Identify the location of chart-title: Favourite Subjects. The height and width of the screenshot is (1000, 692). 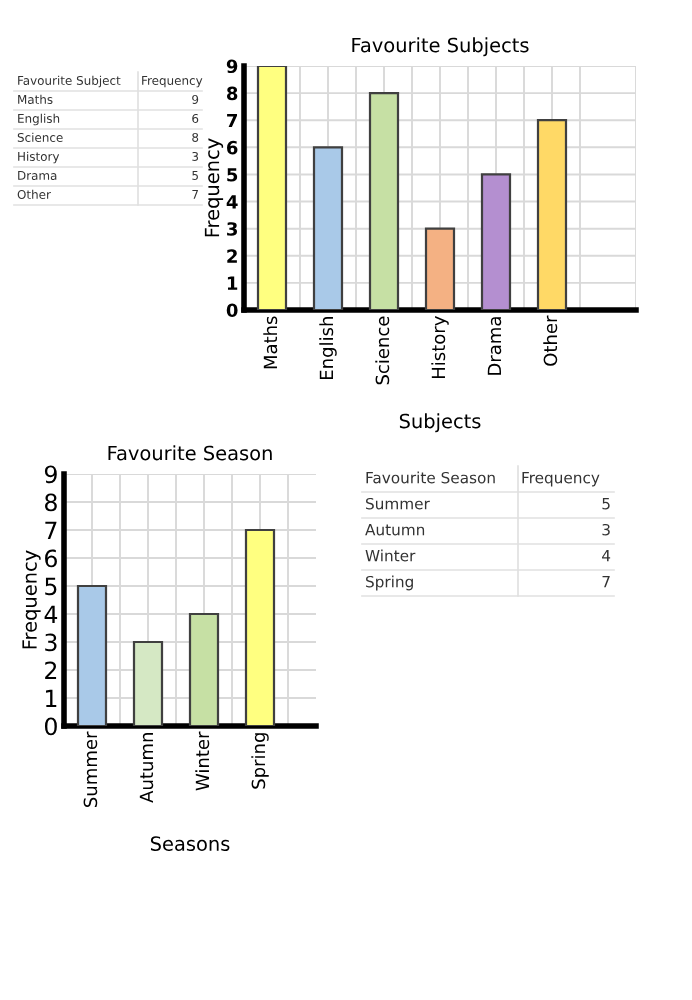
(440, 47).